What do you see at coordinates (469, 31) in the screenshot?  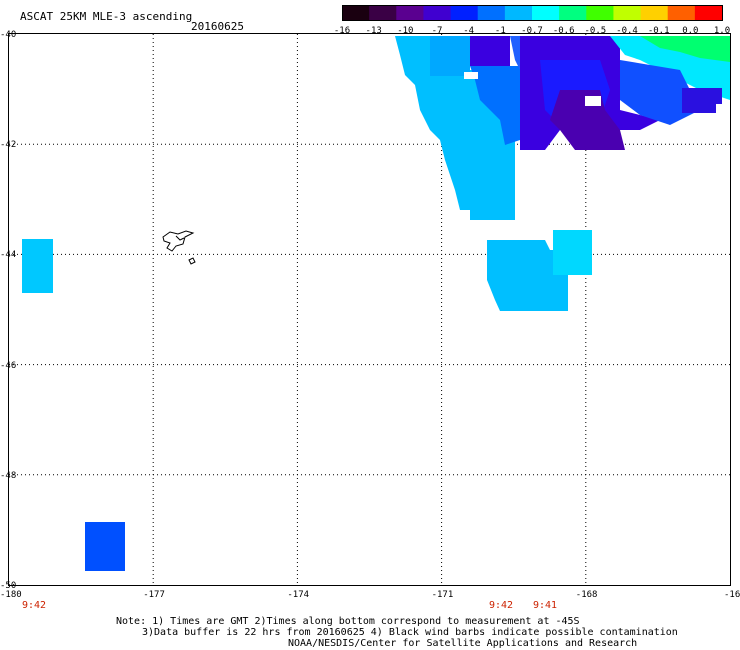 I see `colorbar-tick-label: -4` at bounding box center [469, 31].